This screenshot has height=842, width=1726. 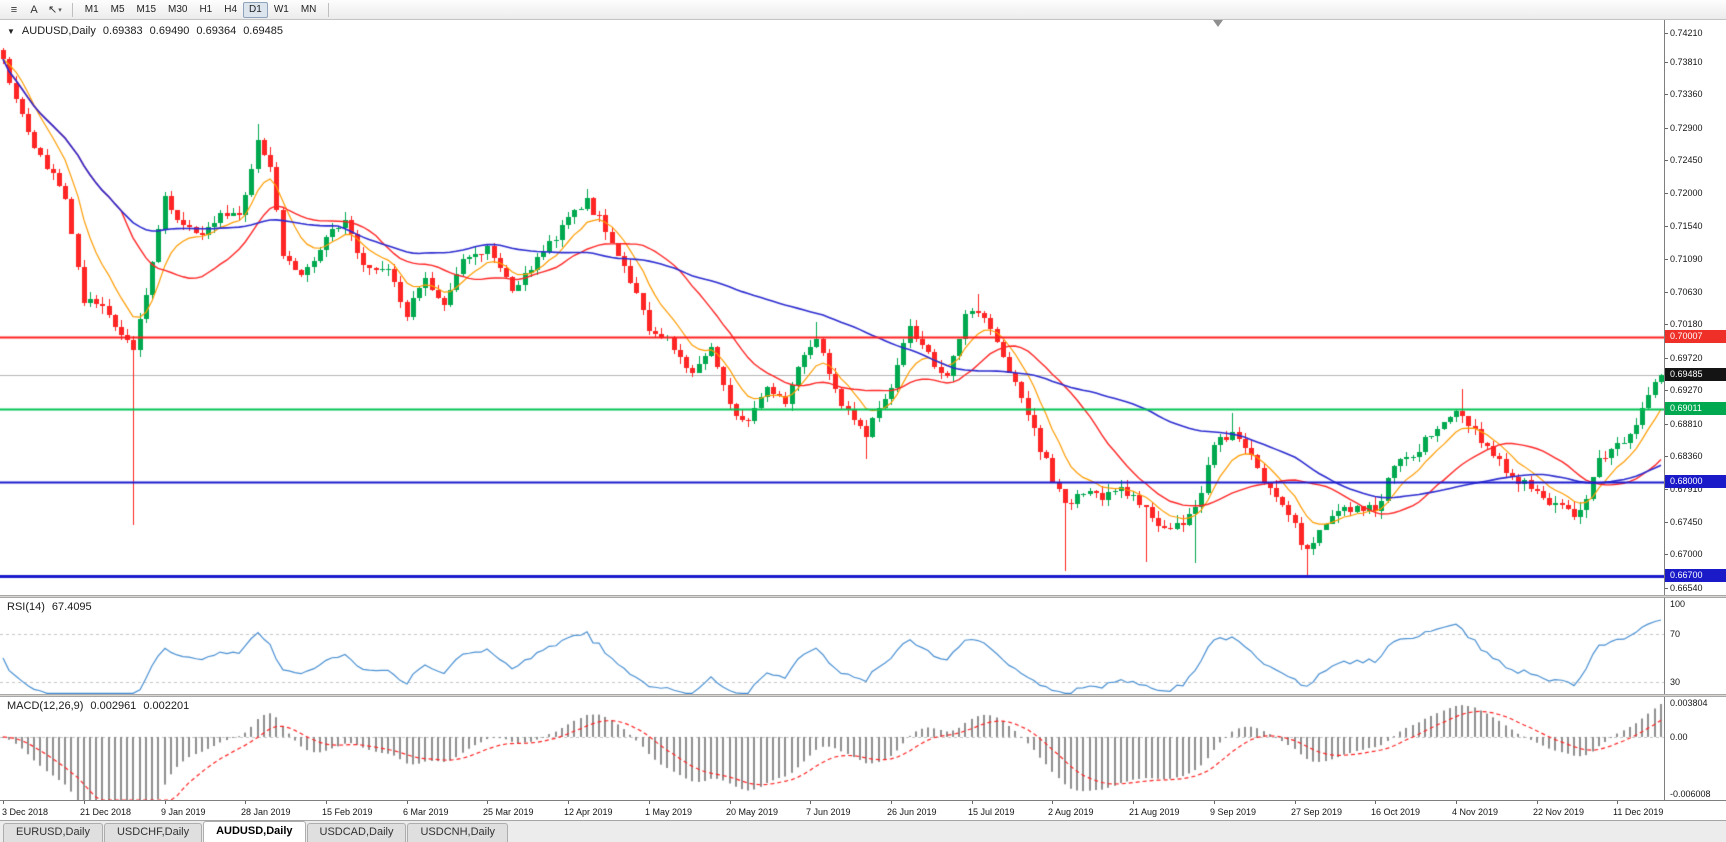 What do you see at coordinates (1695, 482) in the screenshot?
I see `support-level-blue-1-badge: 0.68000` at bounding box center [1695, 482].